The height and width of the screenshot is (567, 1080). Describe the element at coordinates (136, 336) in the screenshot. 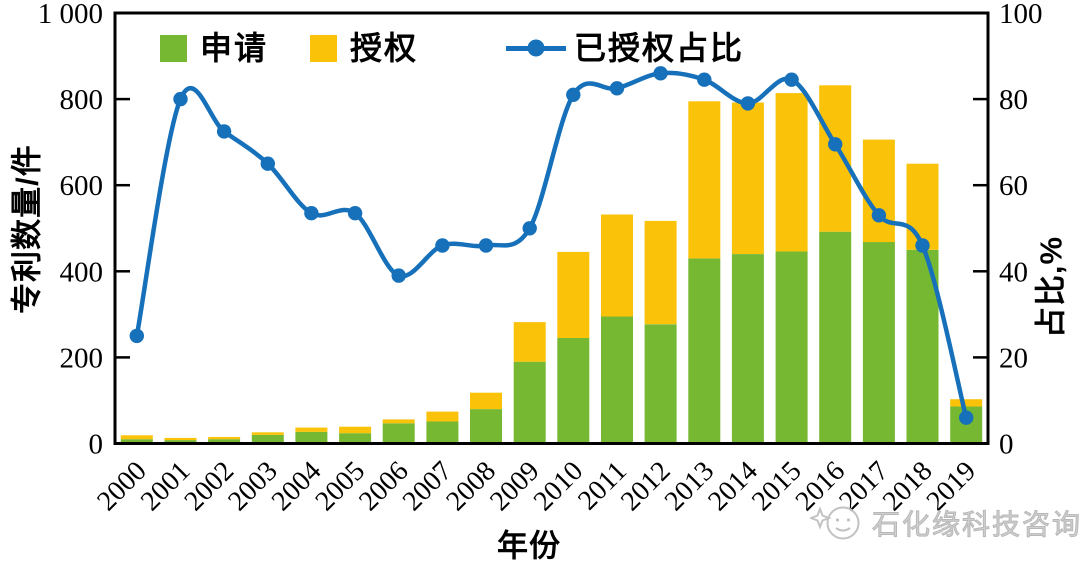

I see `ratio-marker-2000` at that location.